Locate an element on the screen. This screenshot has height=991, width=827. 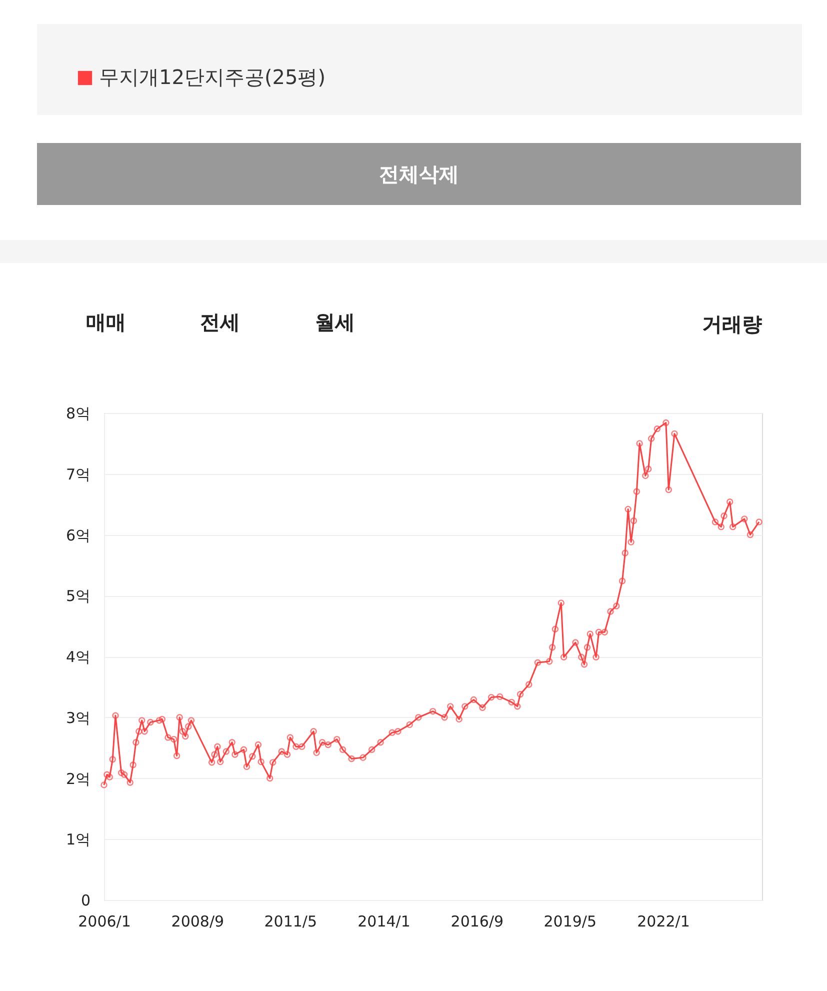
text: 월세 is located at coordinates (335, 322).